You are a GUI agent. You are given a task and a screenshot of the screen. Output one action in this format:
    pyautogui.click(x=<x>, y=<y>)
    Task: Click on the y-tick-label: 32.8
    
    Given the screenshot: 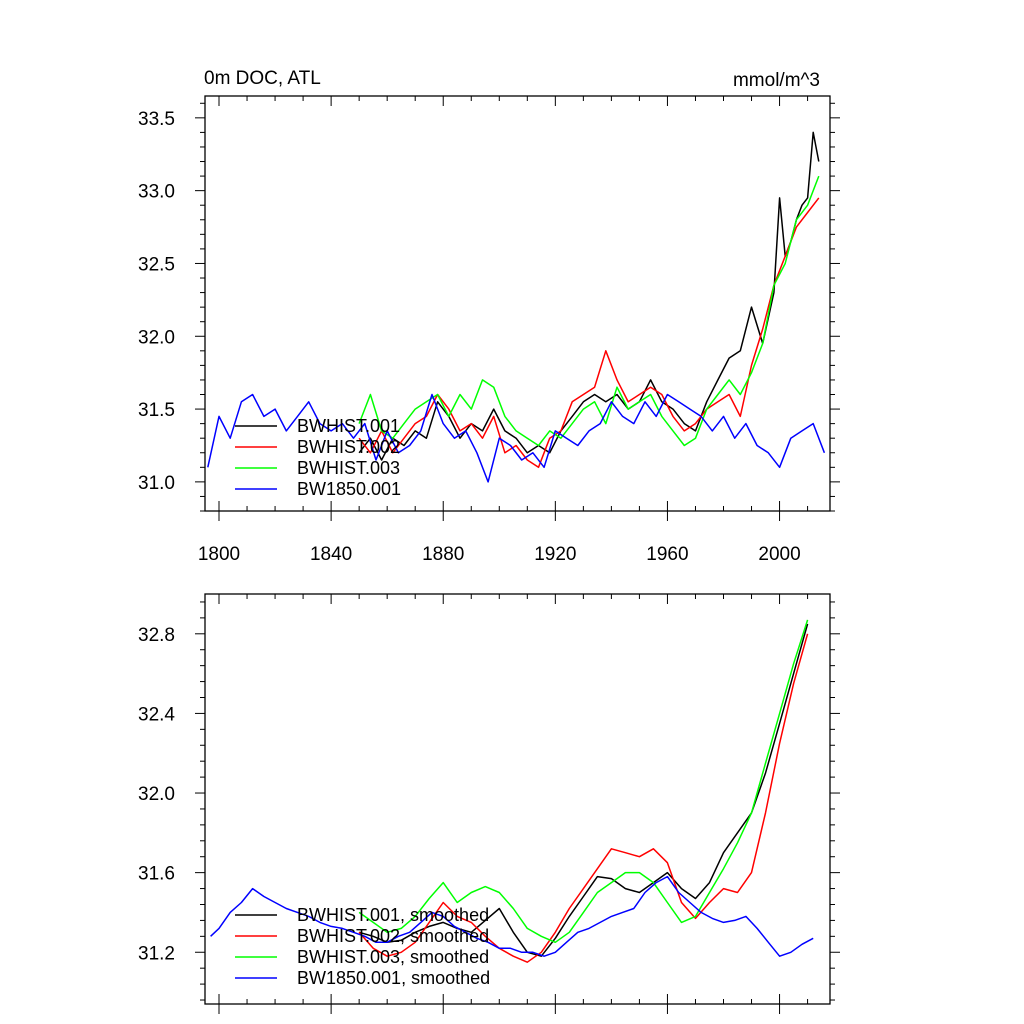 What is the action you would take?
    pyautogui.click(x=156, y=635)
    